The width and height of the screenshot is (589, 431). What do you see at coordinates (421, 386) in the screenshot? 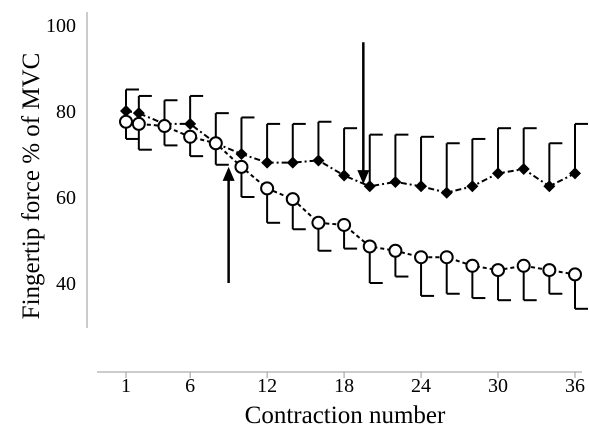
I see `x-tick-label: 24` at bounding box center [421, 386].